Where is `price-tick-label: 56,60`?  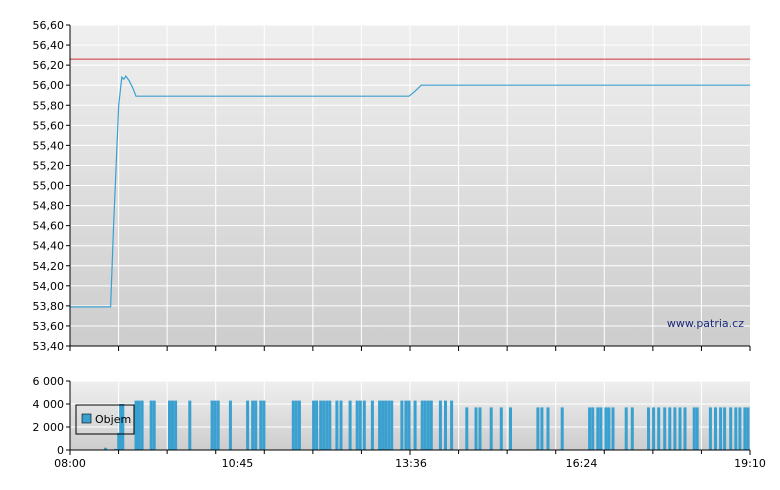
price-tick-label: 56,60 is located at coordinates (49, 25).